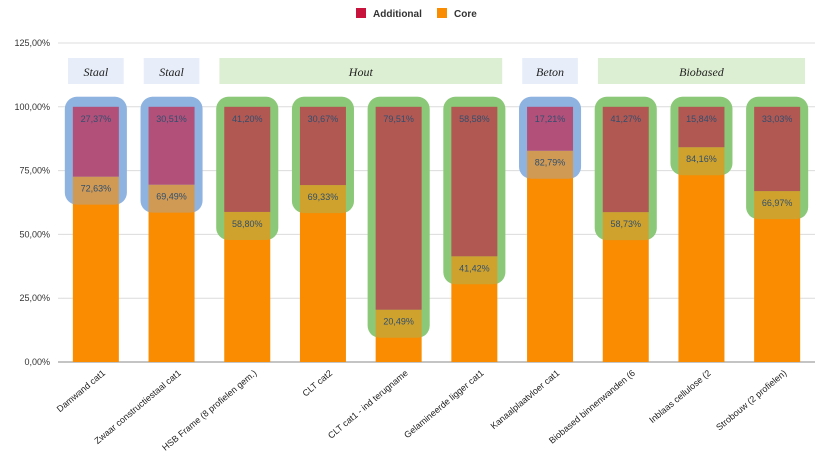 The width and height of the screenshot is (822, 471). I want to click on data-label-core: 69,33%, so click(323, 197).